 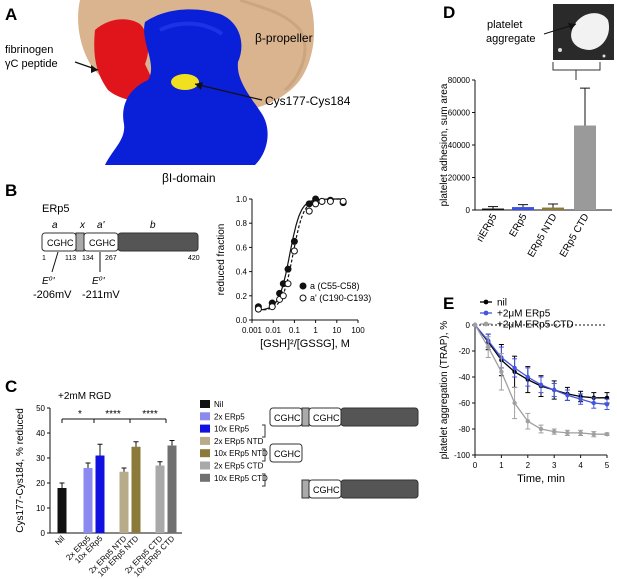 What do you see at coordinates (43, 533) in the screenshot?
I see `c-y-tick-label: 0` at bounding box center [43, 533].